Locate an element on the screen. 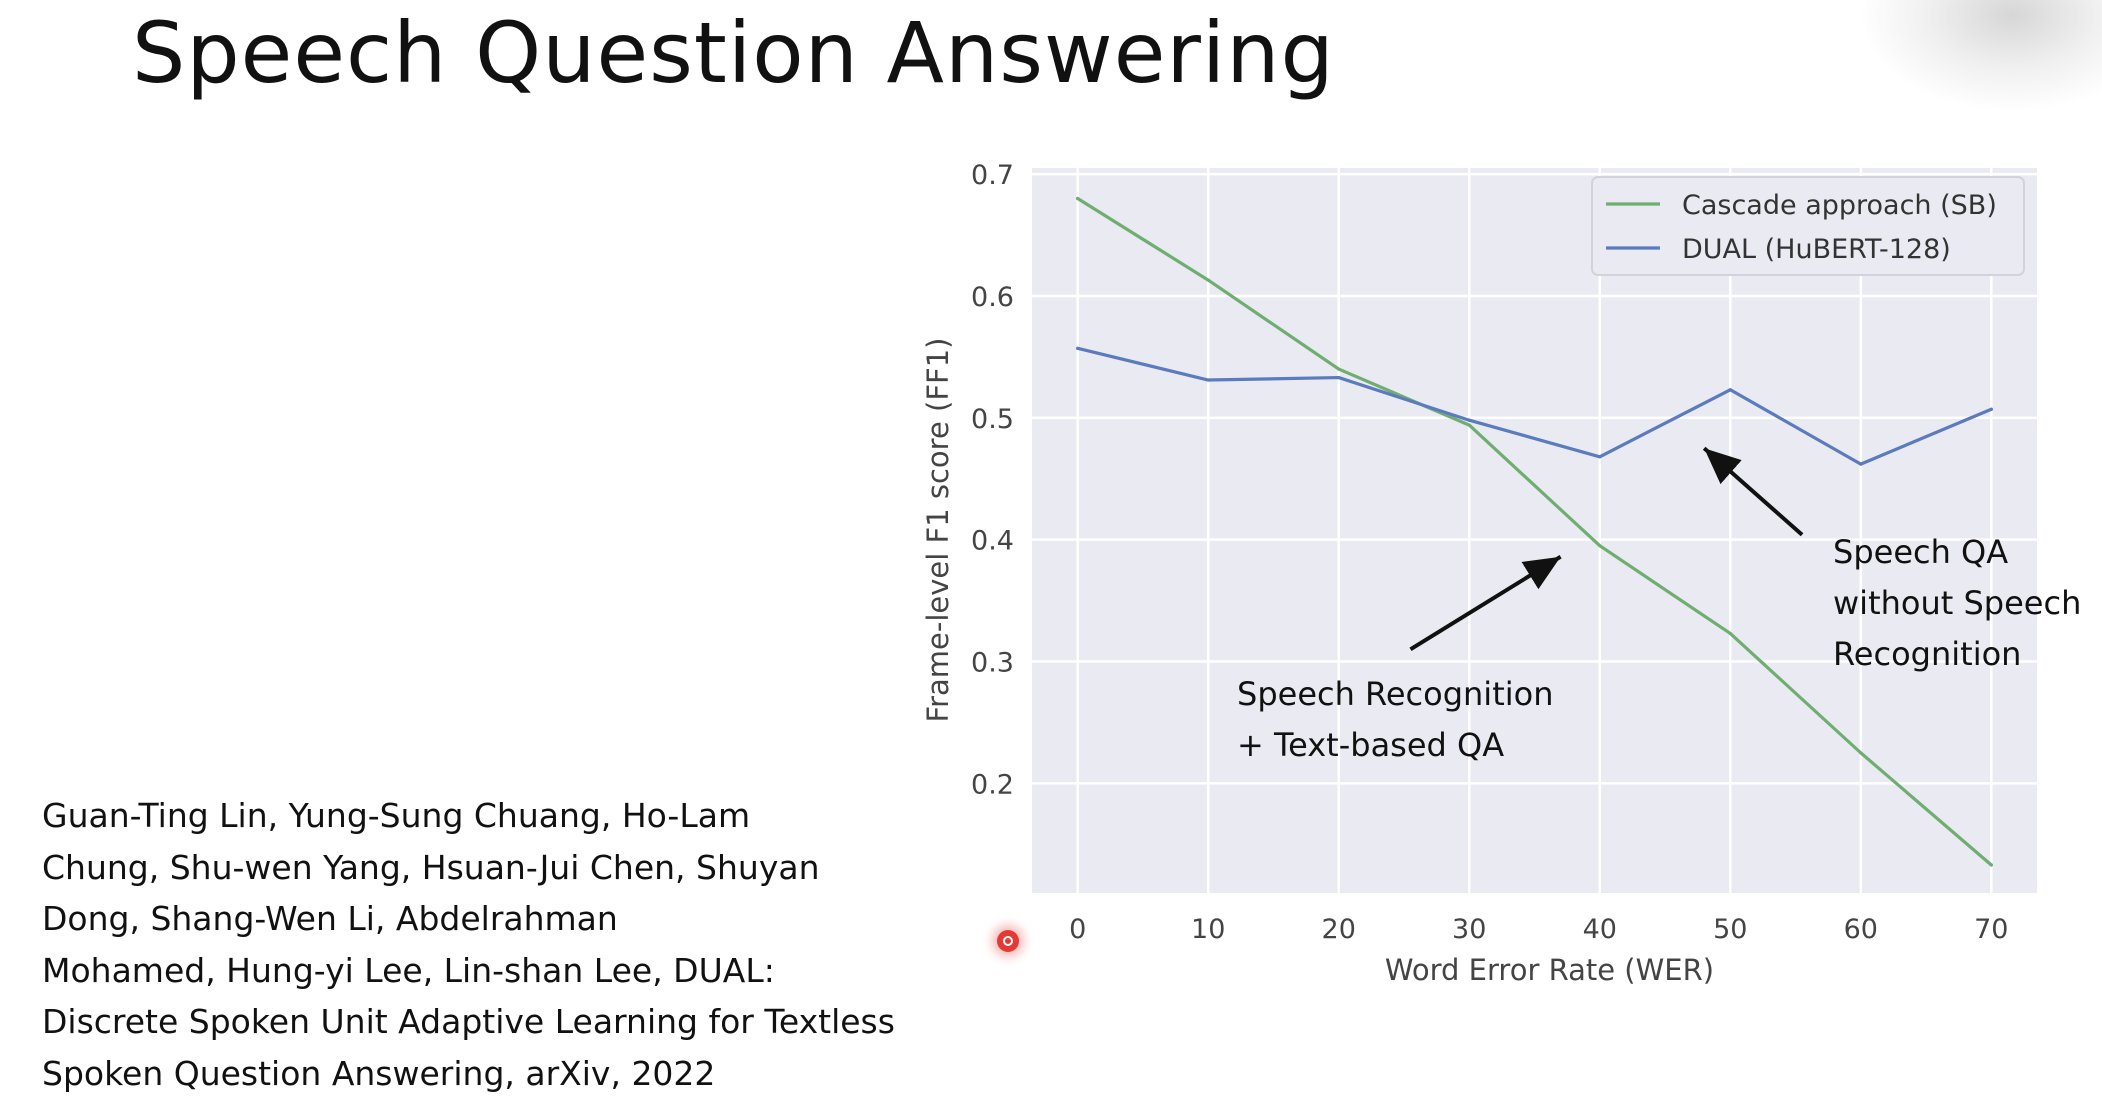 This screenshot has width=2102, height=1102. y-tick-label: 0.3 is located at coordinates (992, 662).